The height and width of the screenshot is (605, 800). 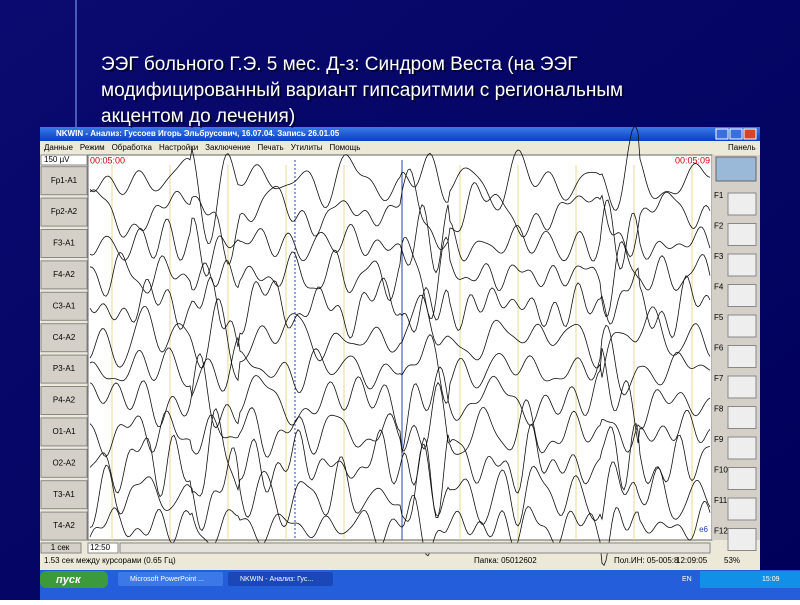 What do you see at coordinates (646, 560) in the screenshot?
I see `status-field: Пол.ИН: 05-005:8` at bounding box center [646, 560].